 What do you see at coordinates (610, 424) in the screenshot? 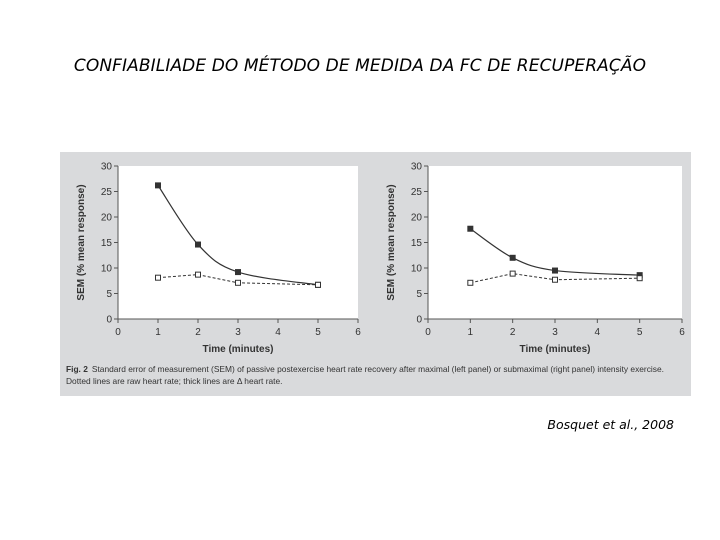
I see `citation: Bosquet et al., 2008` at bounding box center [610, 424].